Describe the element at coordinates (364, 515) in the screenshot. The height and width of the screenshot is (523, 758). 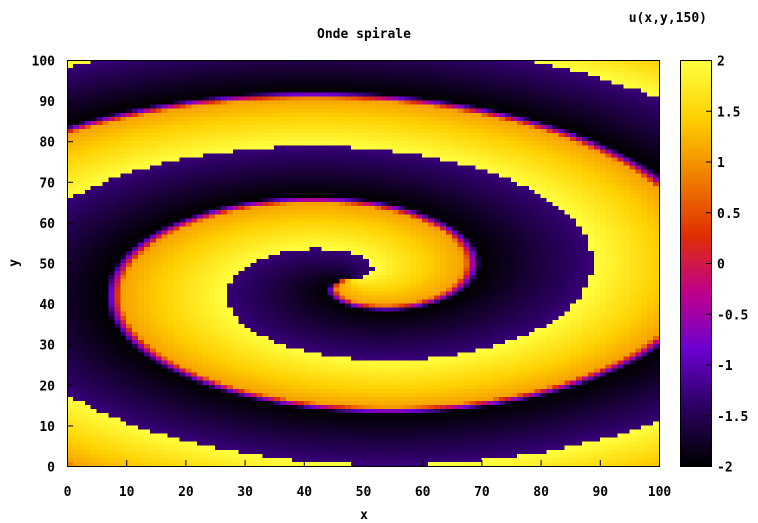
I see `x-axis-label: x` at that location.